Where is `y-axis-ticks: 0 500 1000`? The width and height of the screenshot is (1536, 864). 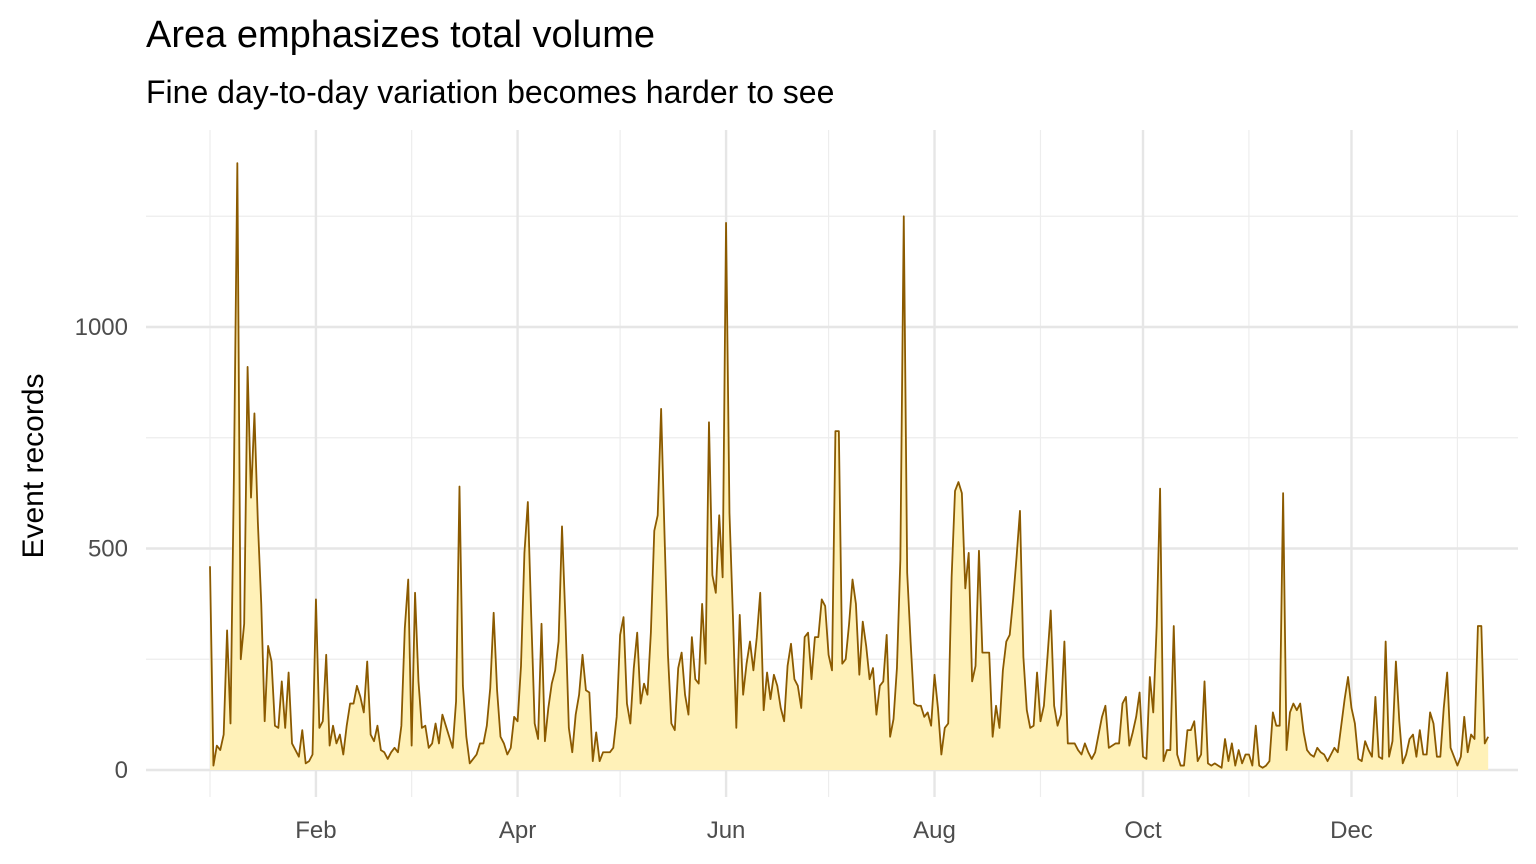
y-axis-ticks: 0 500 1000 is located at coordinates (101, 549).